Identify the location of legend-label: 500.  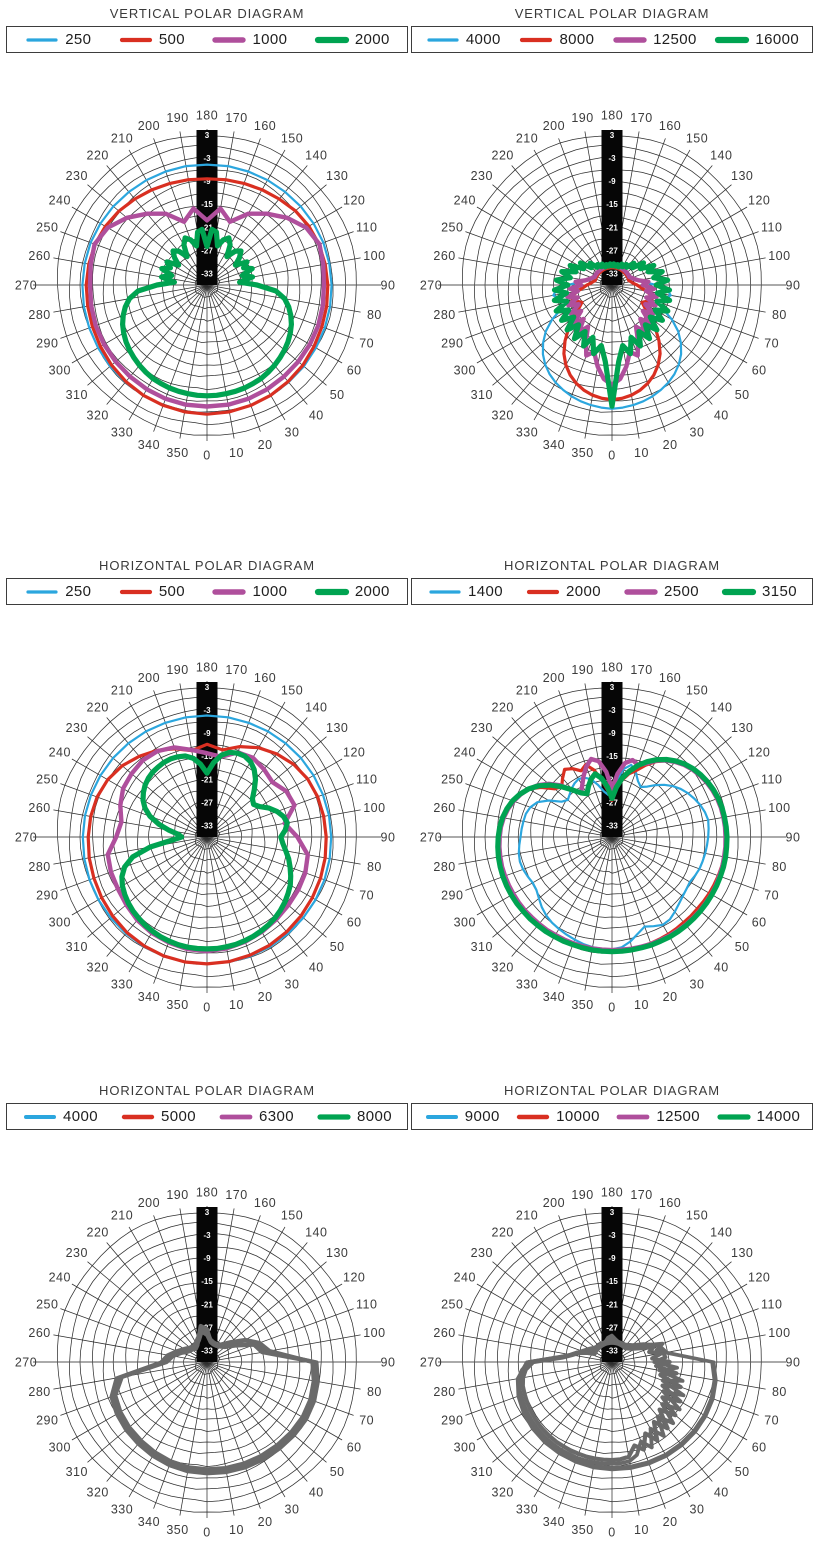
(172, 591).